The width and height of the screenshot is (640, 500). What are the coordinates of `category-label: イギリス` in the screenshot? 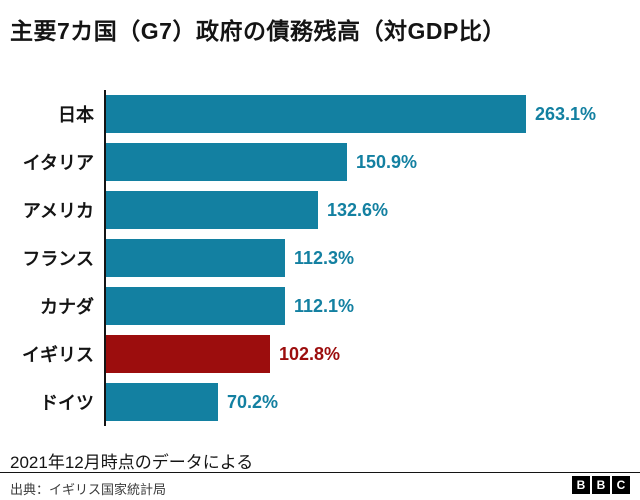 It's located at (58, 355).